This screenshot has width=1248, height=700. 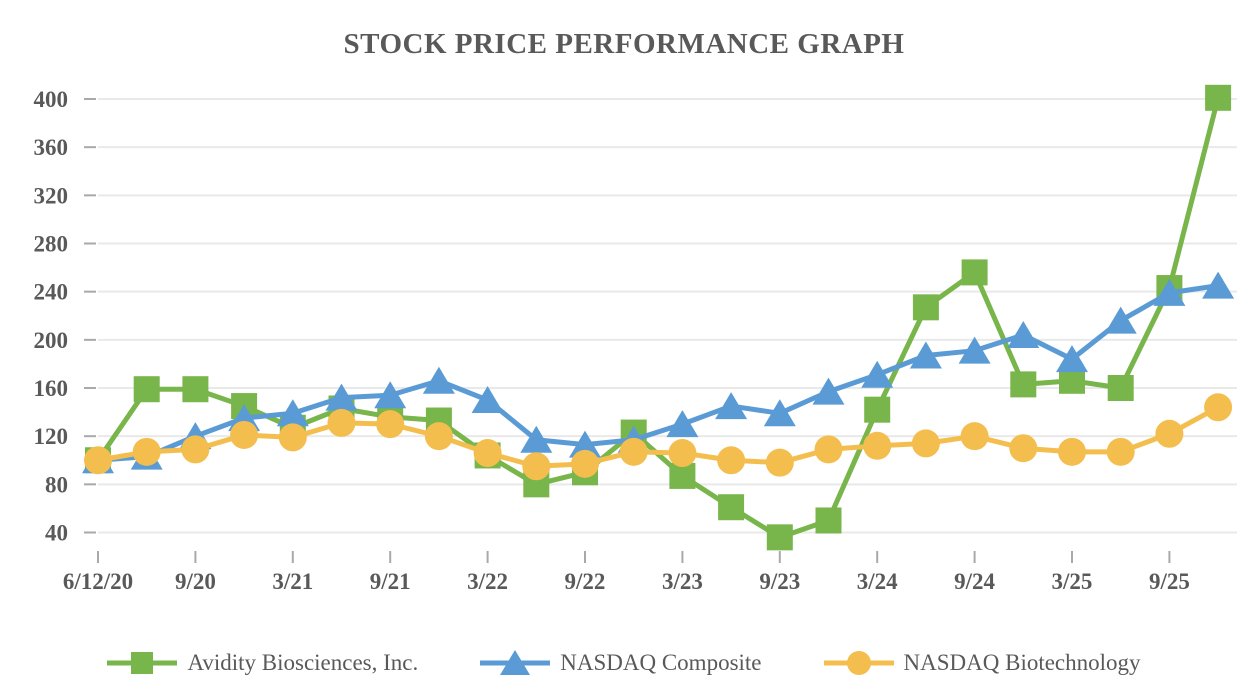 What do you see at coordinates (98, 581) in the screenshot?
I see `x-axis-label: 6/12/20` at bounding box center [98, 581].